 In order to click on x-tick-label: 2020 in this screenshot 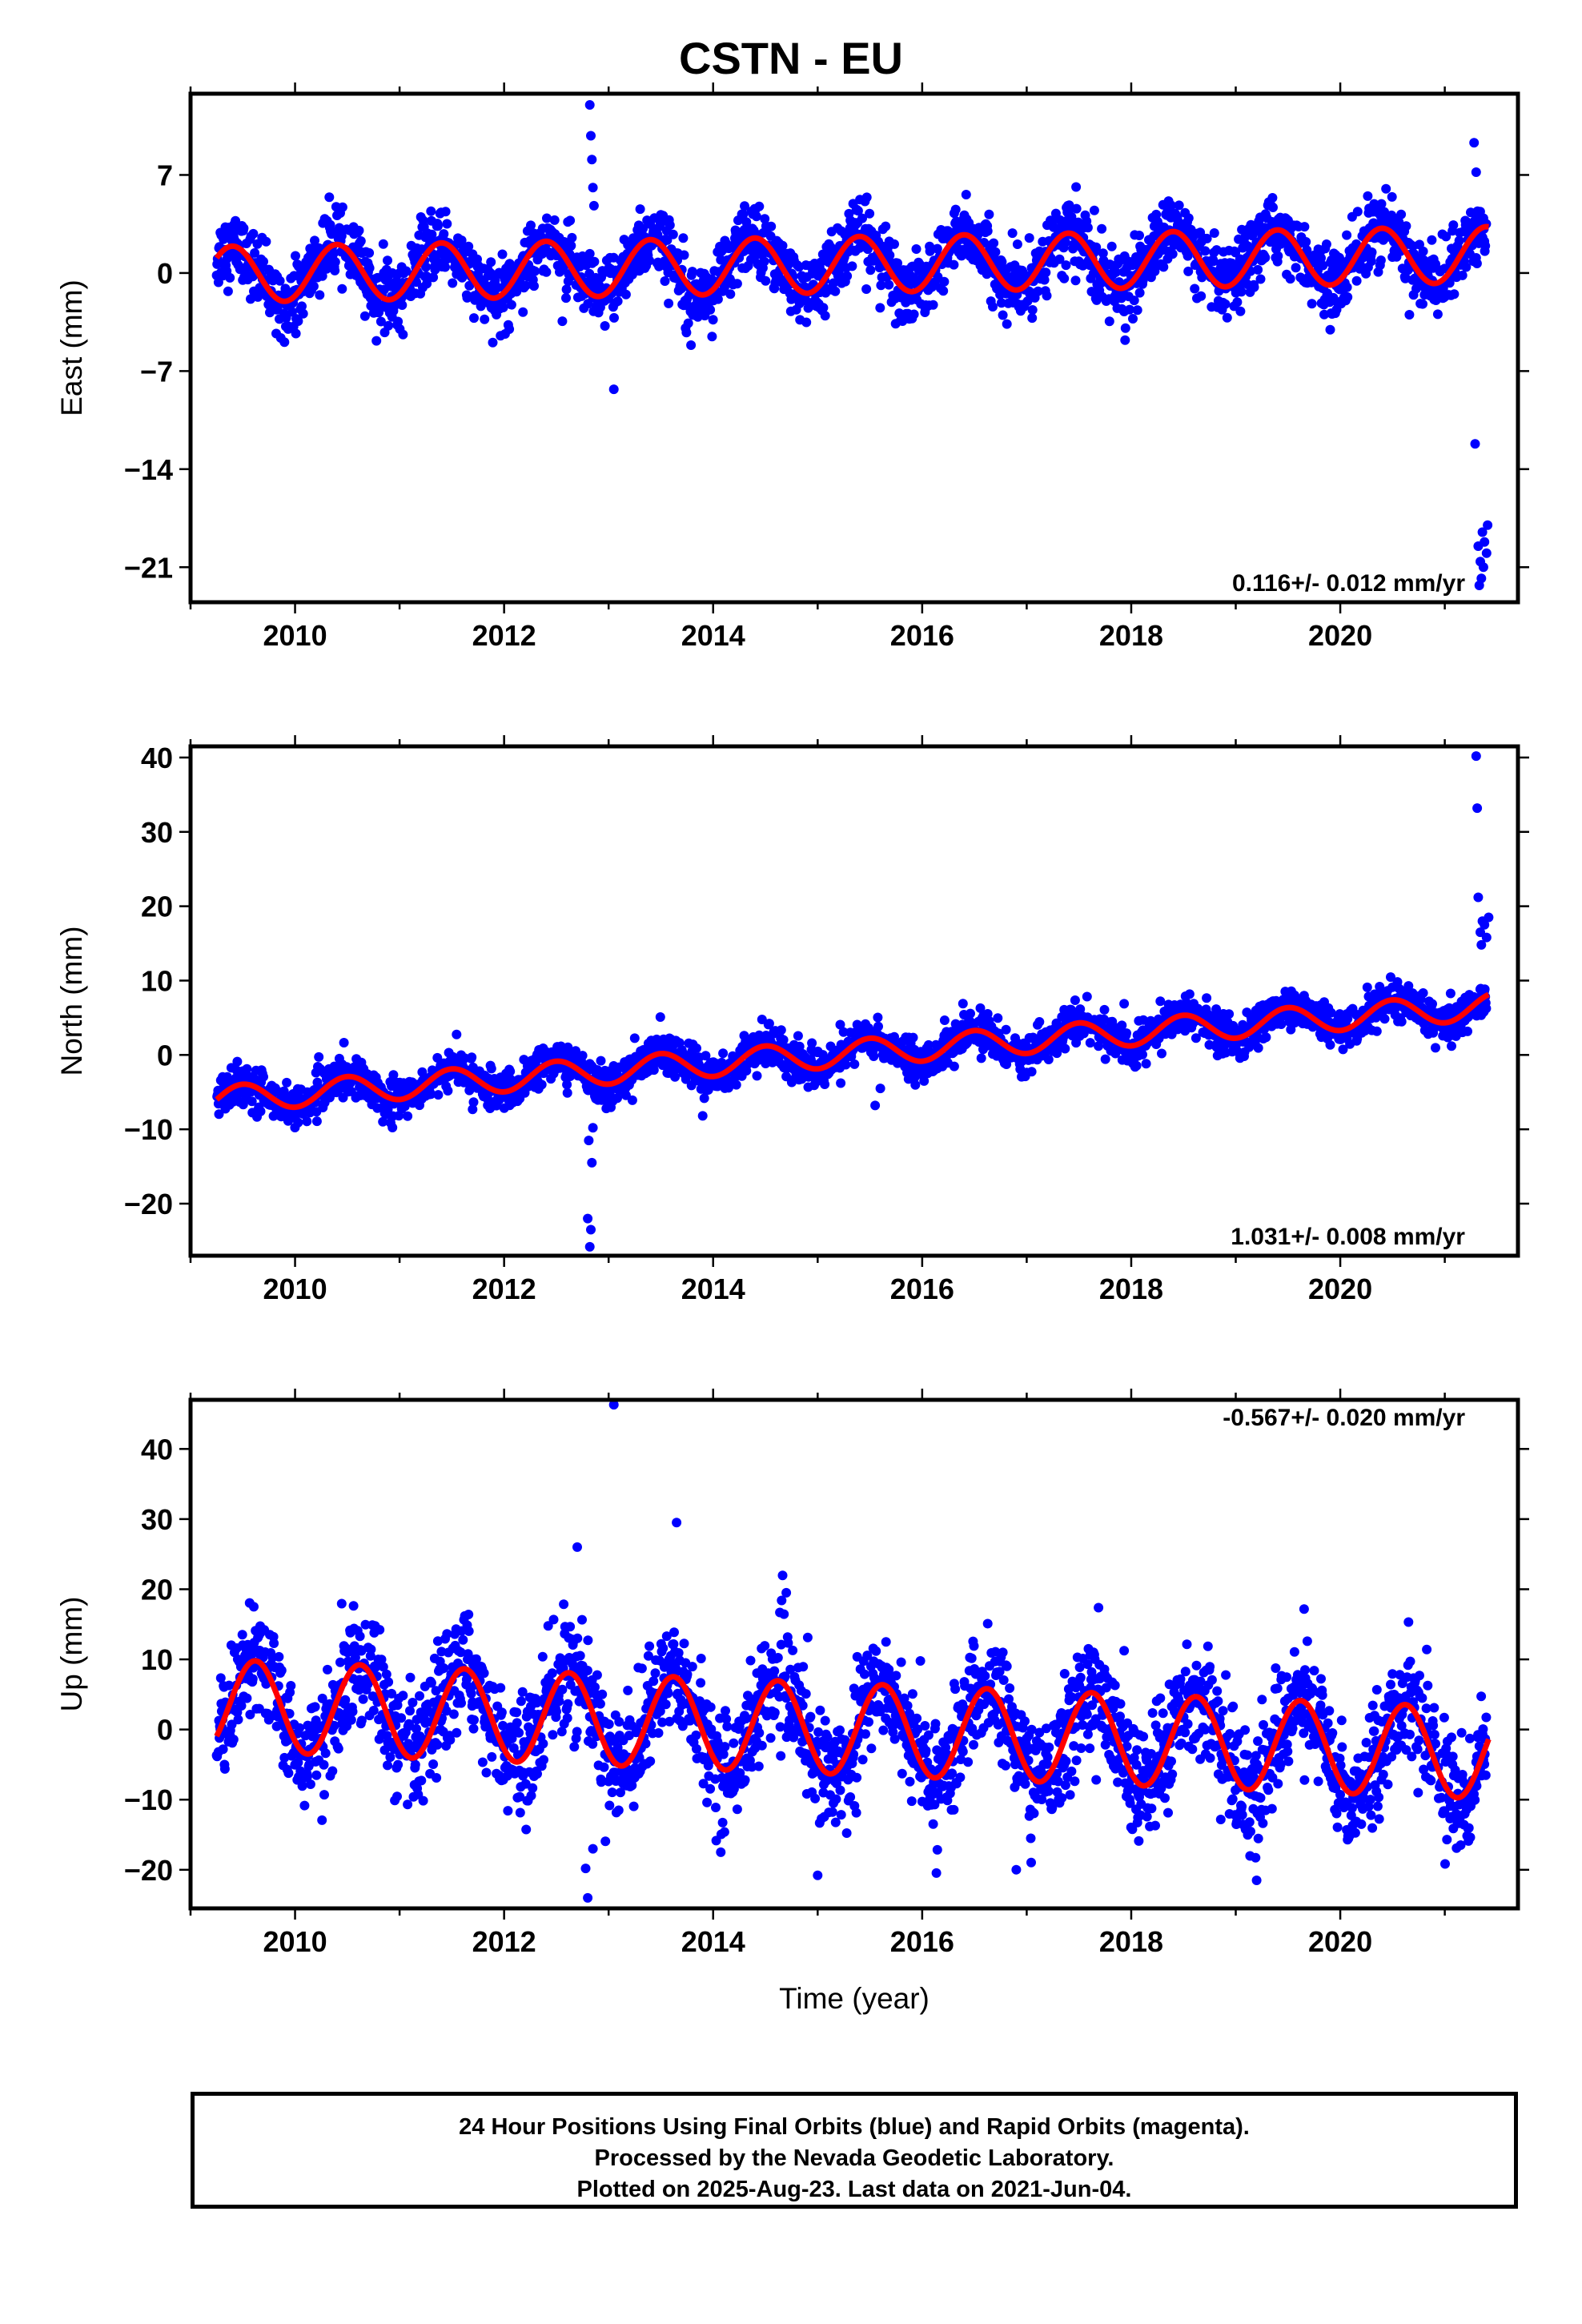, I will do `click(1340, 635)`.